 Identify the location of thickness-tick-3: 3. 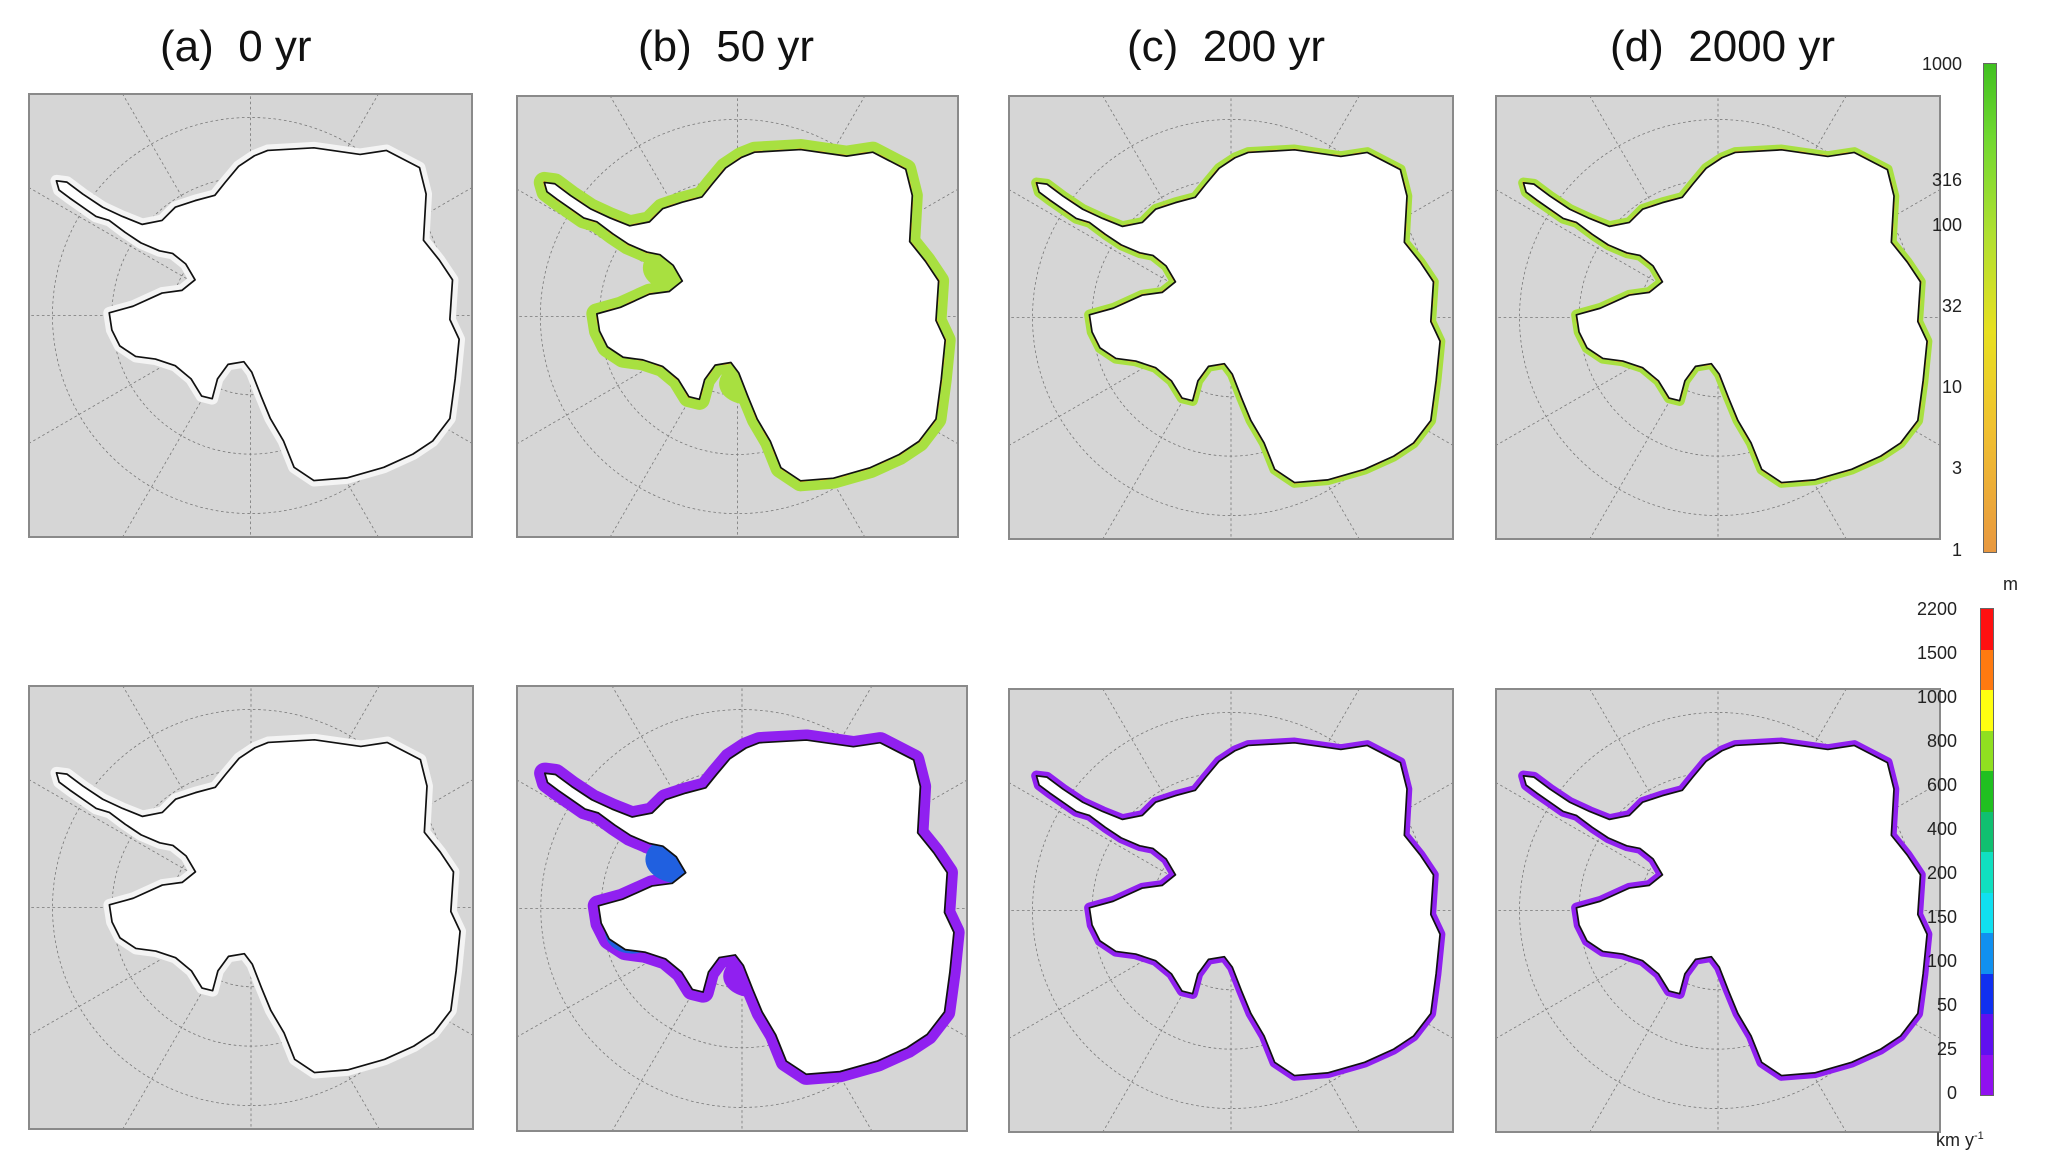
(1956, 468).